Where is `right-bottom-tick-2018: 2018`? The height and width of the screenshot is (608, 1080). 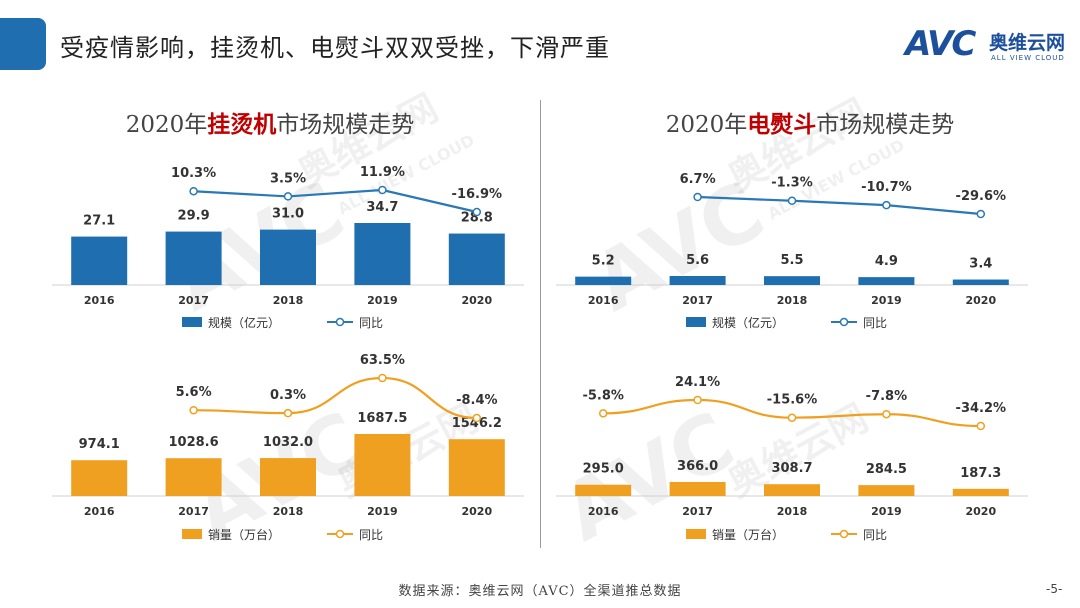 right-bottom-tick-2018: 2018 is located at coordinates (792, 511).